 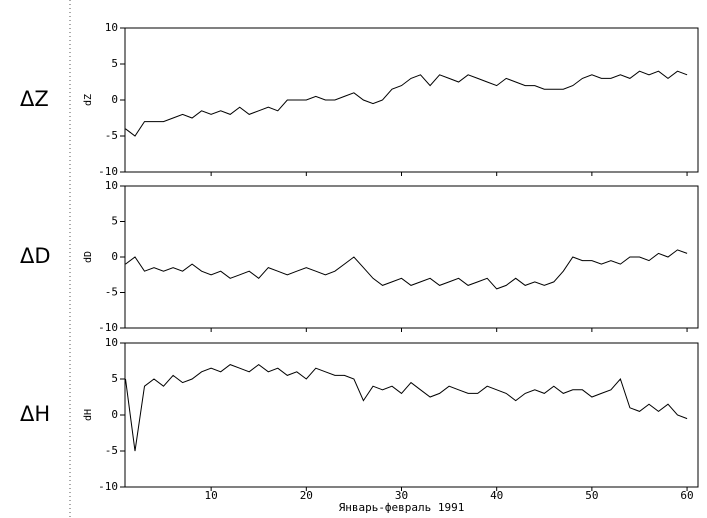 What do you see at coordinates (402, 507) in the screenshot?
I see `x-axis-label: Январь-февраль 1991` at bounding box center [402, 507].